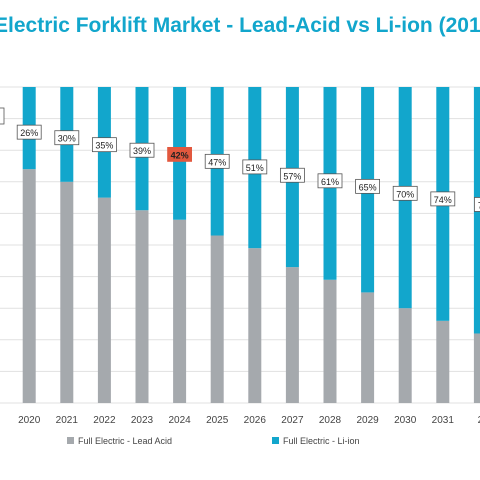 Image resolution: width=480 pixels, height=480 pixels. Describe the element at coordinates (125, 441) in the screenshot. I see `legend-label-lead-acid: Full Electric - Lead Acid` at that location.